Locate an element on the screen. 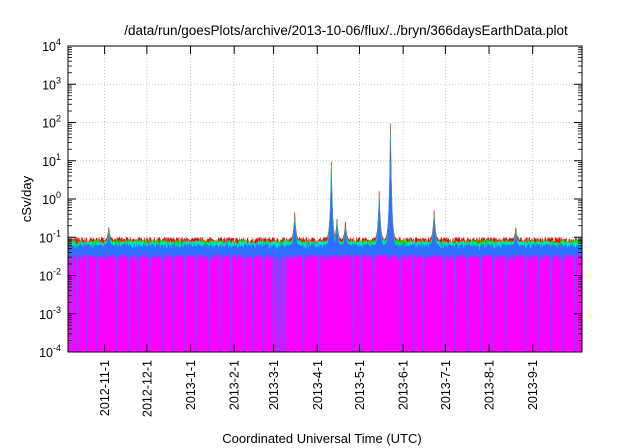 The image size is (640, 448). y-axis-label: cSv/day is located at coordinates (26, 198).